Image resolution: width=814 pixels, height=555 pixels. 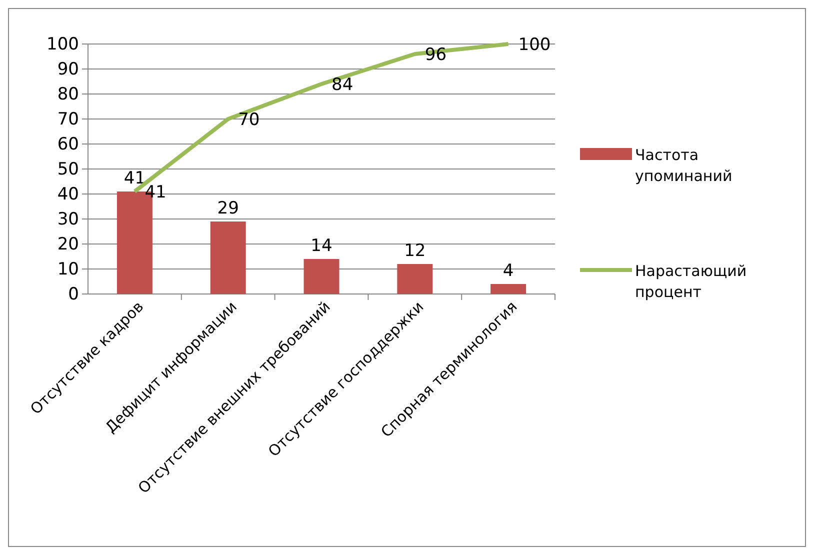 What do you see at coordinates (62, 44) in the screenshot?
I see `y-tick-label: 100` at bounding box center [62, 44].